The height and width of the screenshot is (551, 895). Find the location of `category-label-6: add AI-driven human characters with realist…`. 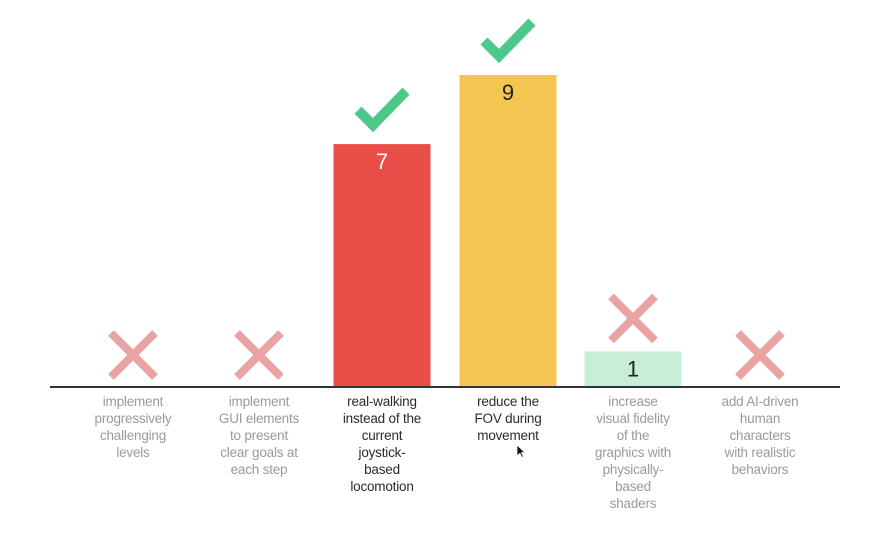

category-label-6: add AI-driven human characters with realist… is located at coordinates (760, 435).